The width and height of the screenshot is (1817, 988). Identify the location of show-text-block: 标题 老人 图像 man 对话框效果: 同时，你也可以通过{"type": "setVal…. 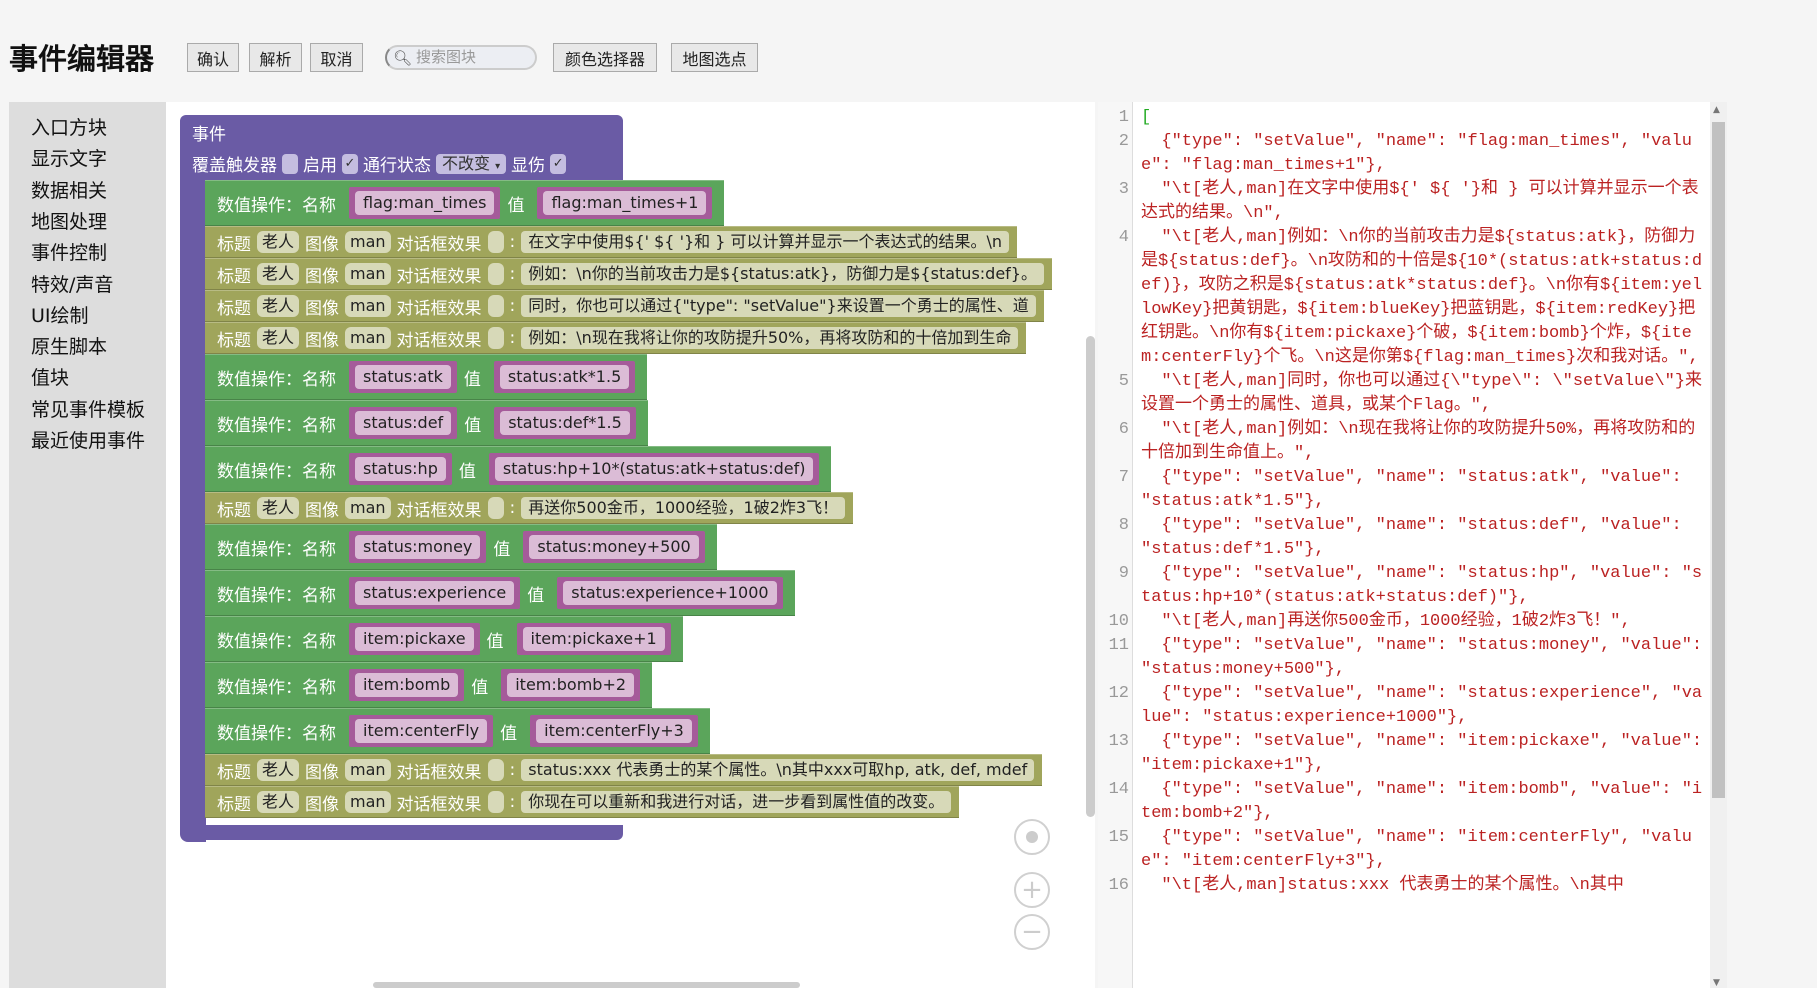
(624, 306).